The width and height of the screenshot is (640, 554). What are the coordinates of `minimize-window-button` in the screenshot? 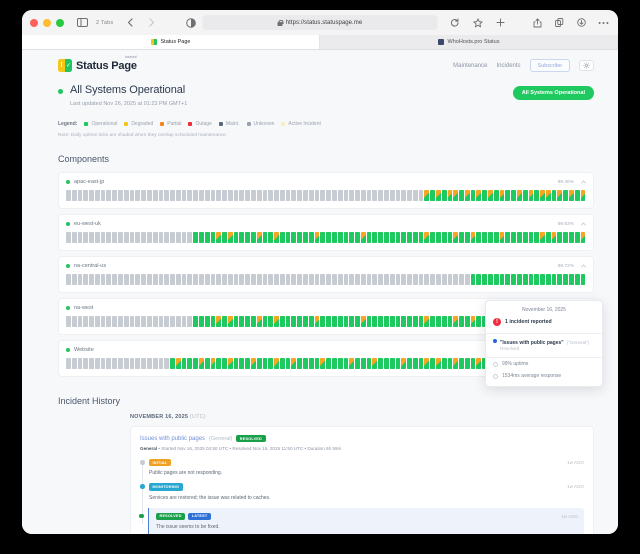 It's located at (47, 22).